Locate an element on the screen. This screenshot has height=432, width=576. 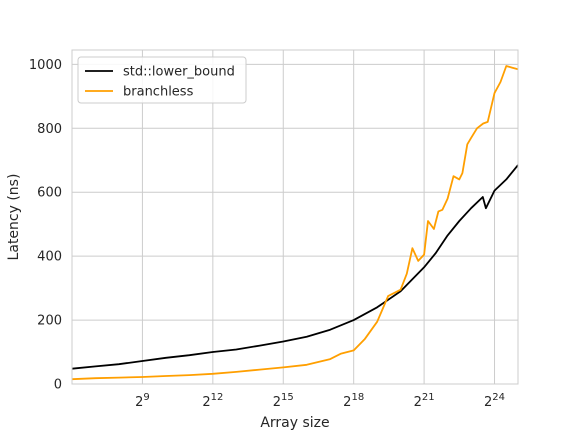
legend-label-std-lower-bound: std::lower_bound is located at coordinates (179, 72).